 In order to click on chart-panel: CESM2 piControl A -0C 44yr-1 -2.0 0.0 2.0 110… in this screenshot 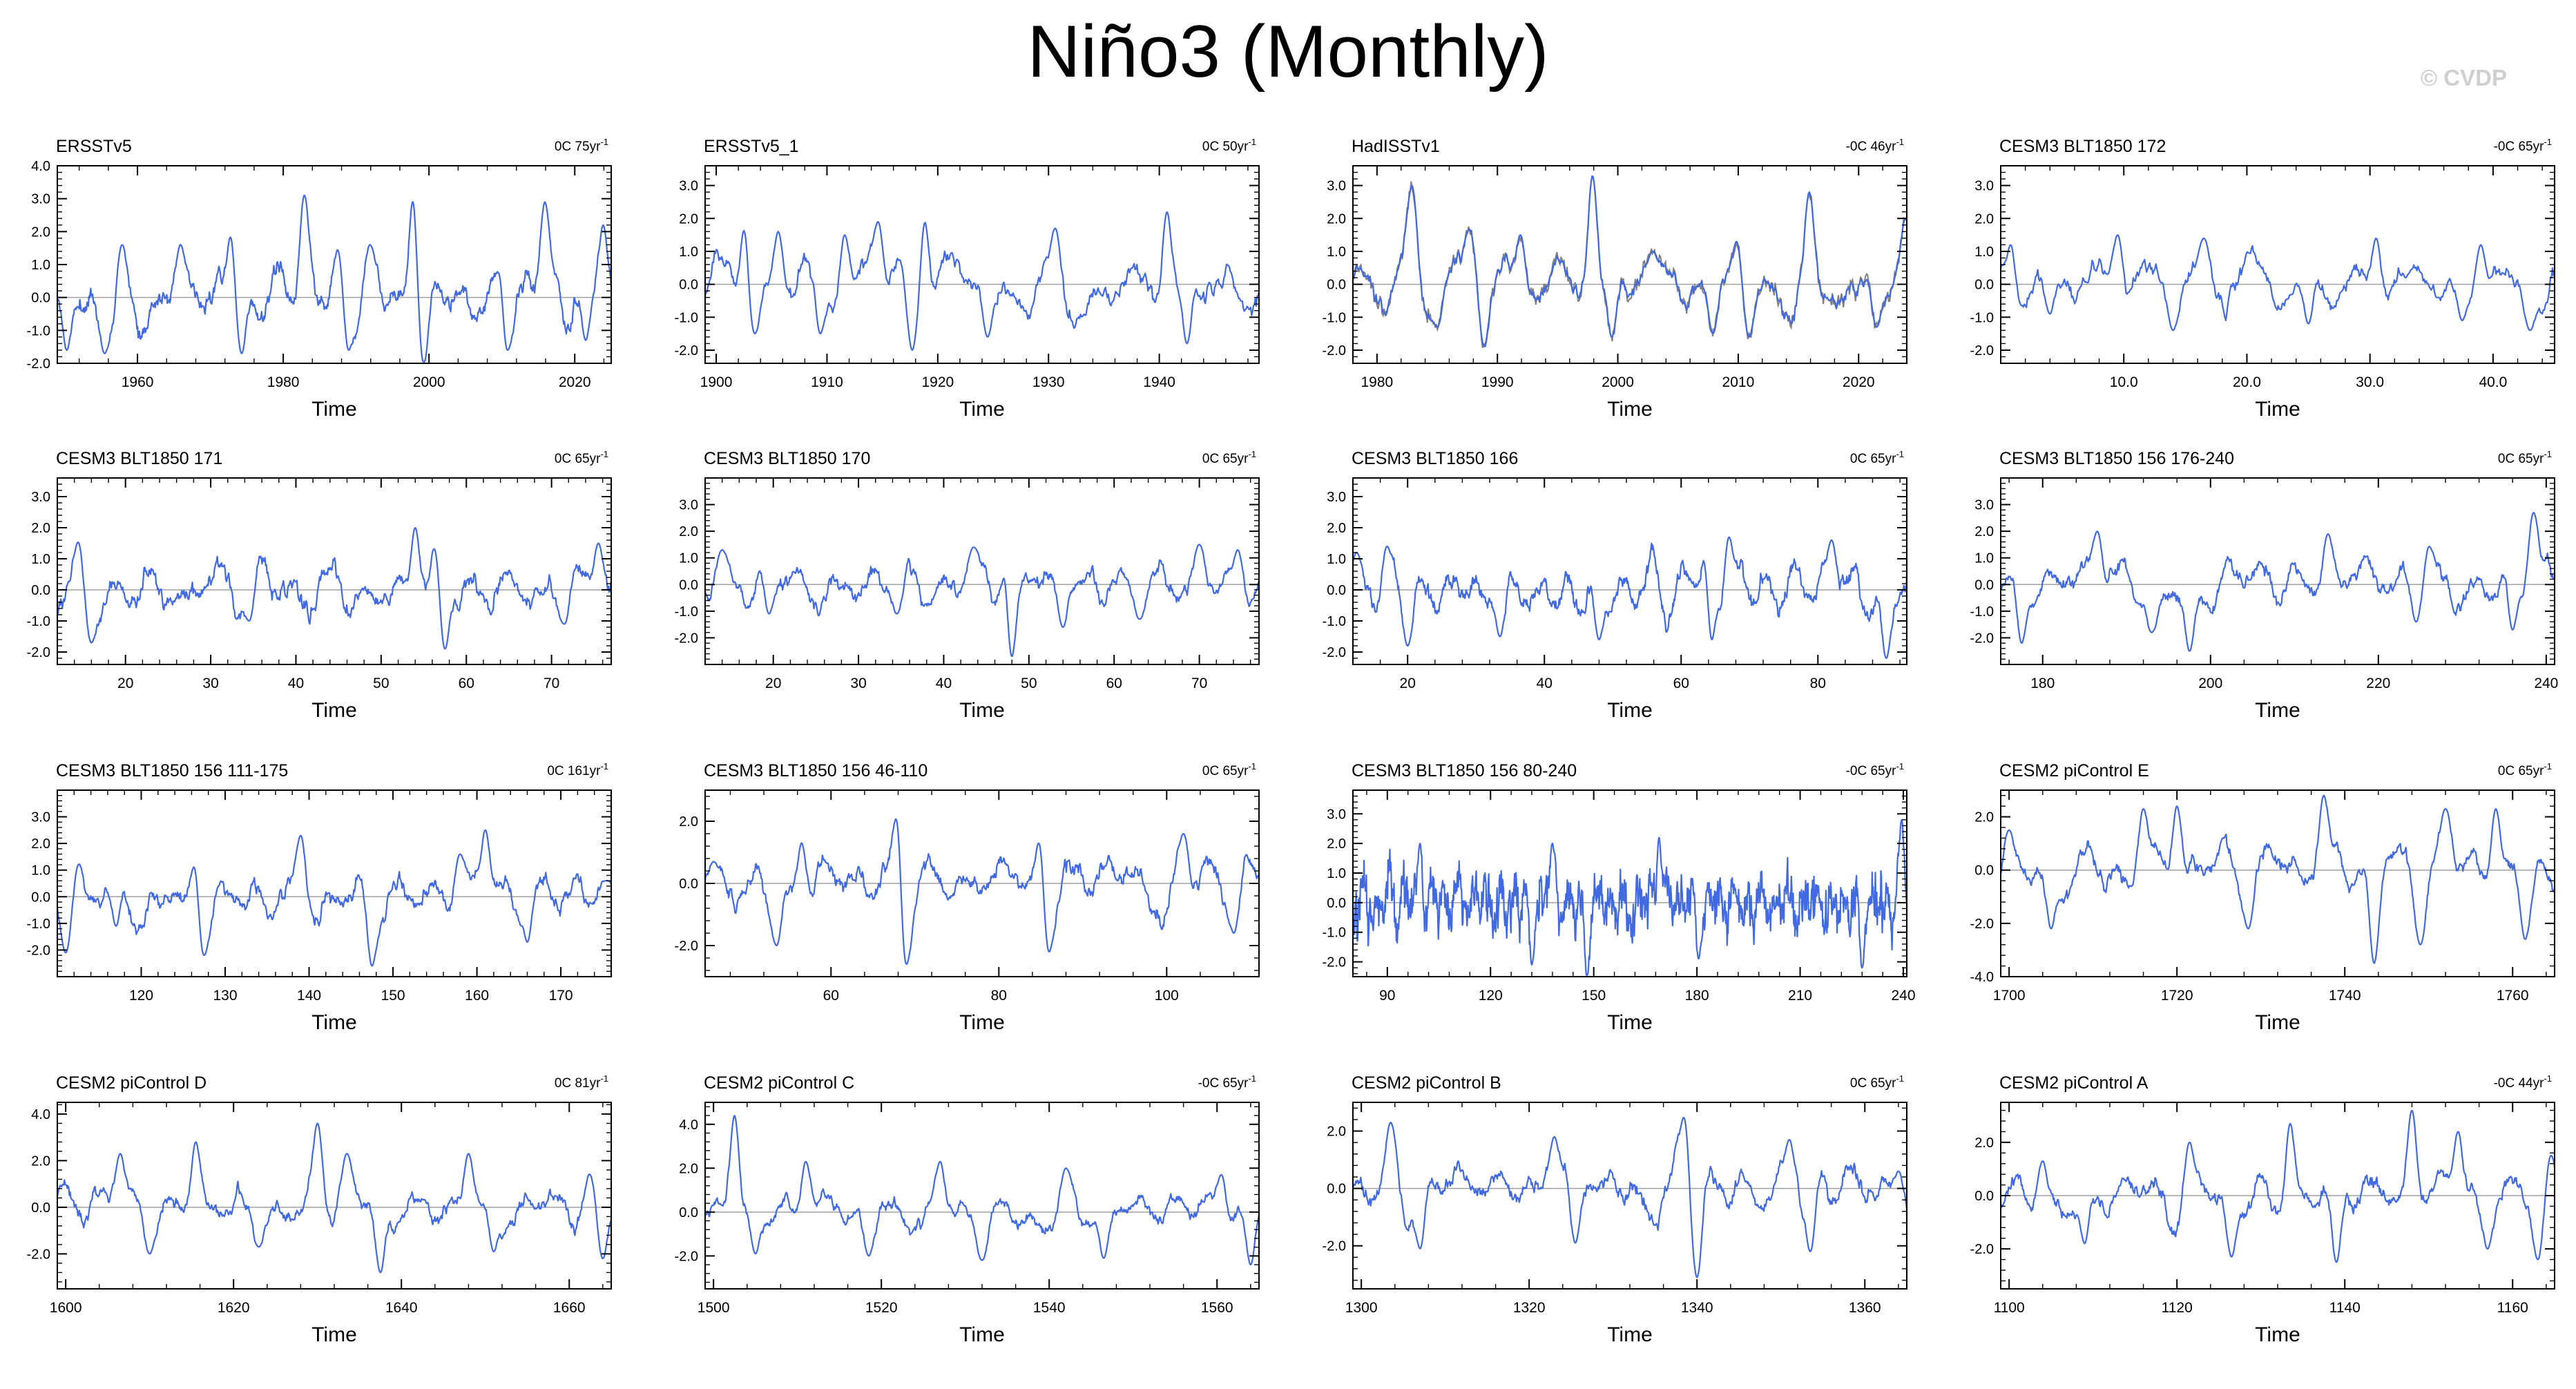, I will do `click(2262, 1209)`.